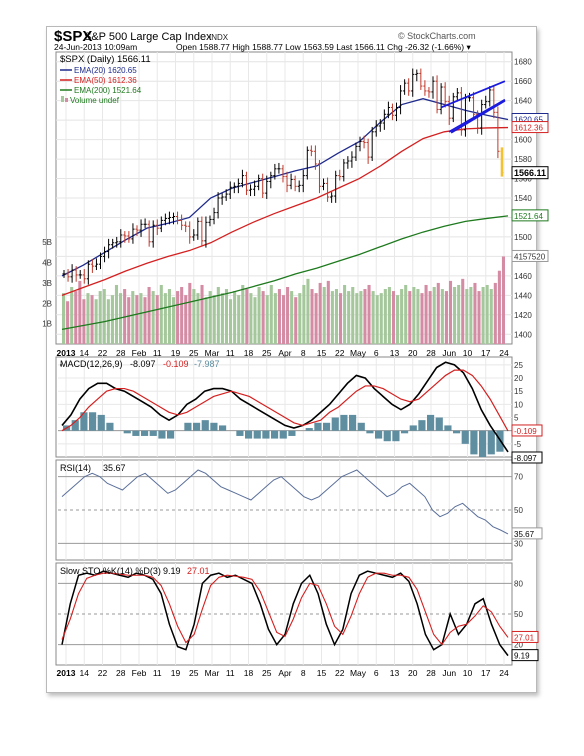 The image size is (584, 756). Describe the element at coordinates (303, 353) in the screenshot. I see `x-axis-label: 8` at that location.